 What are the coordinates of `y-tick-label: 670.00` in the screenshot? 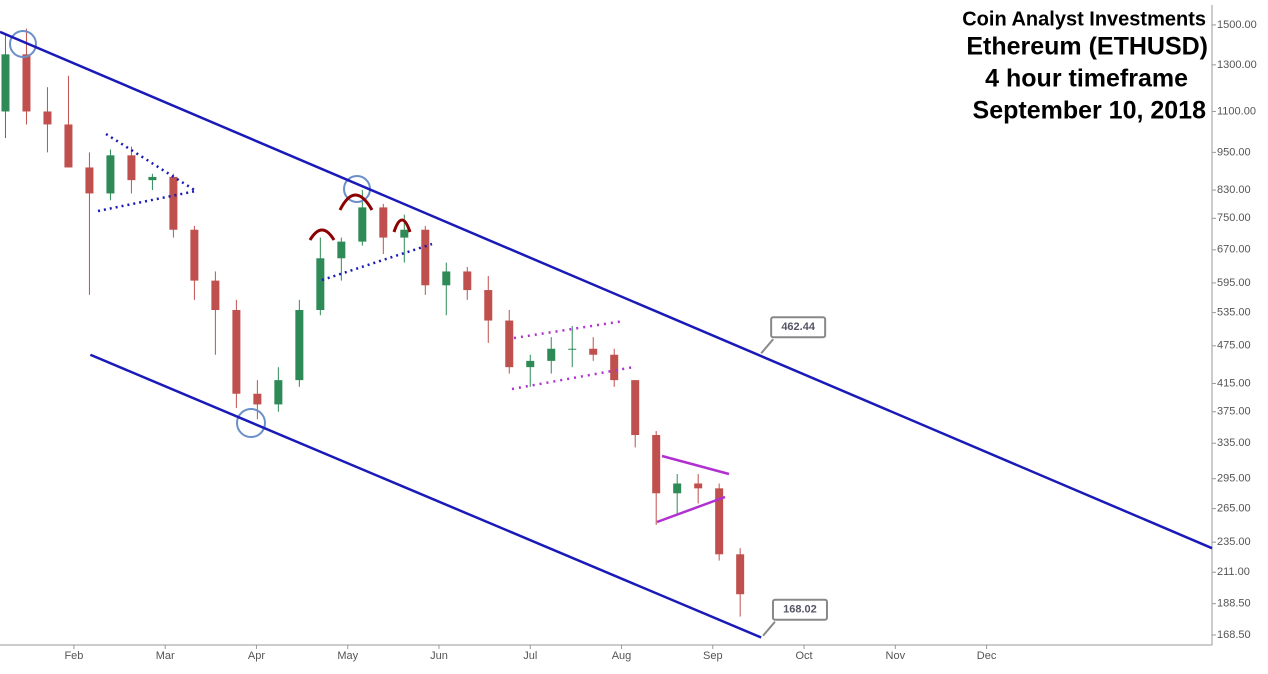 It's located at (1234, 250).